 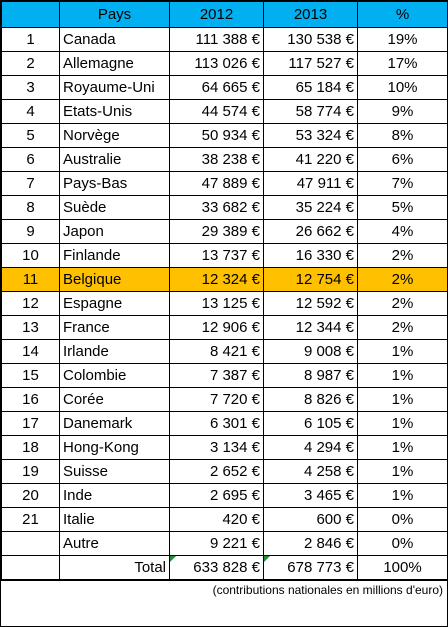 What do you see at coordinates (402, 159) in the screenshot?
I see `percent-cell: 6%` at bounding box center [402, 159].